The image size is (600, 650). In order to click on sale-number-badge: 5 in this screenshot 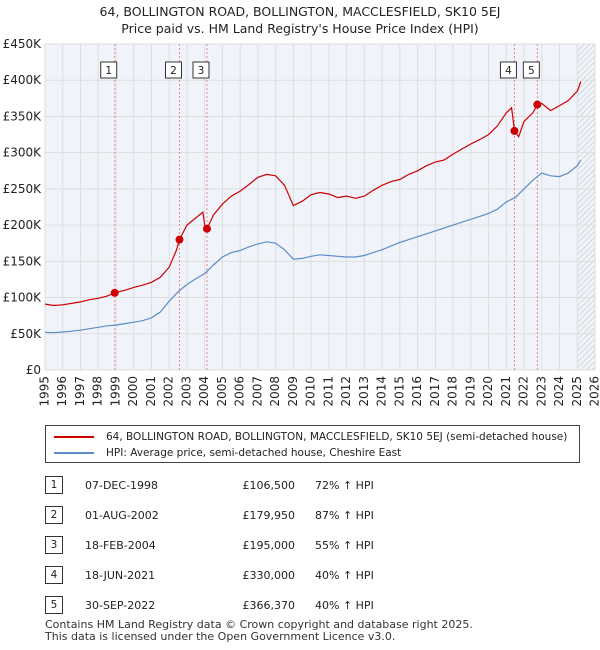, I will do `click(54, 605)`.